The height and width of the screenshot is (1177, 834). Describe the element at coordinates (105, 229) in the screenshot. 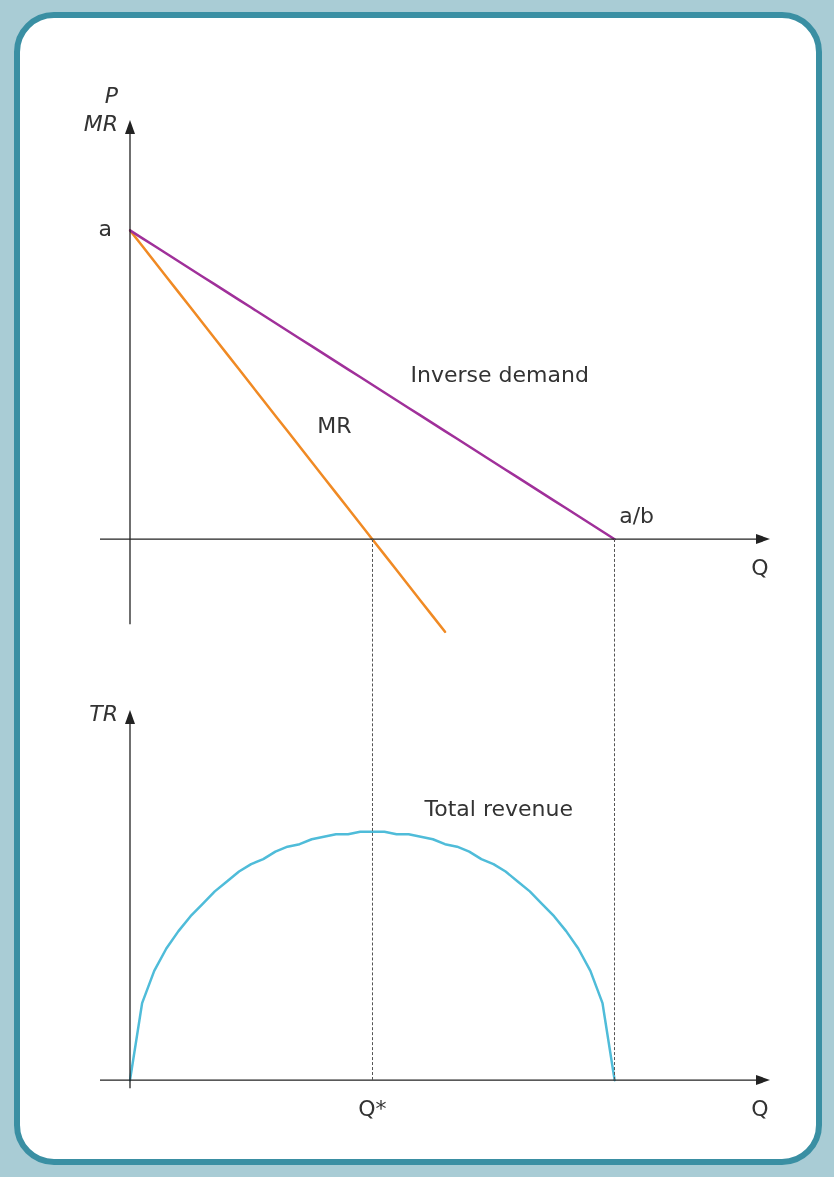

I see `text: a` at that location.